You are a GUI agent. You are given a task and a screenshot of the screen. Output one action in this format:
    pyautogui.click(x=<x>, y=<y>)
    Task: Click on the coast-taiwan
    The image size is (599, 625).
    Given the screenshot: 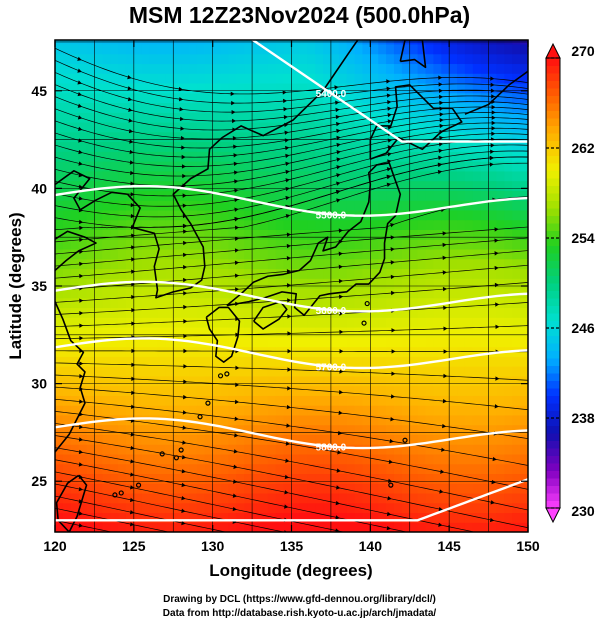 What is the action you would take?
    pyautogui.click(x=71, y=503)
    